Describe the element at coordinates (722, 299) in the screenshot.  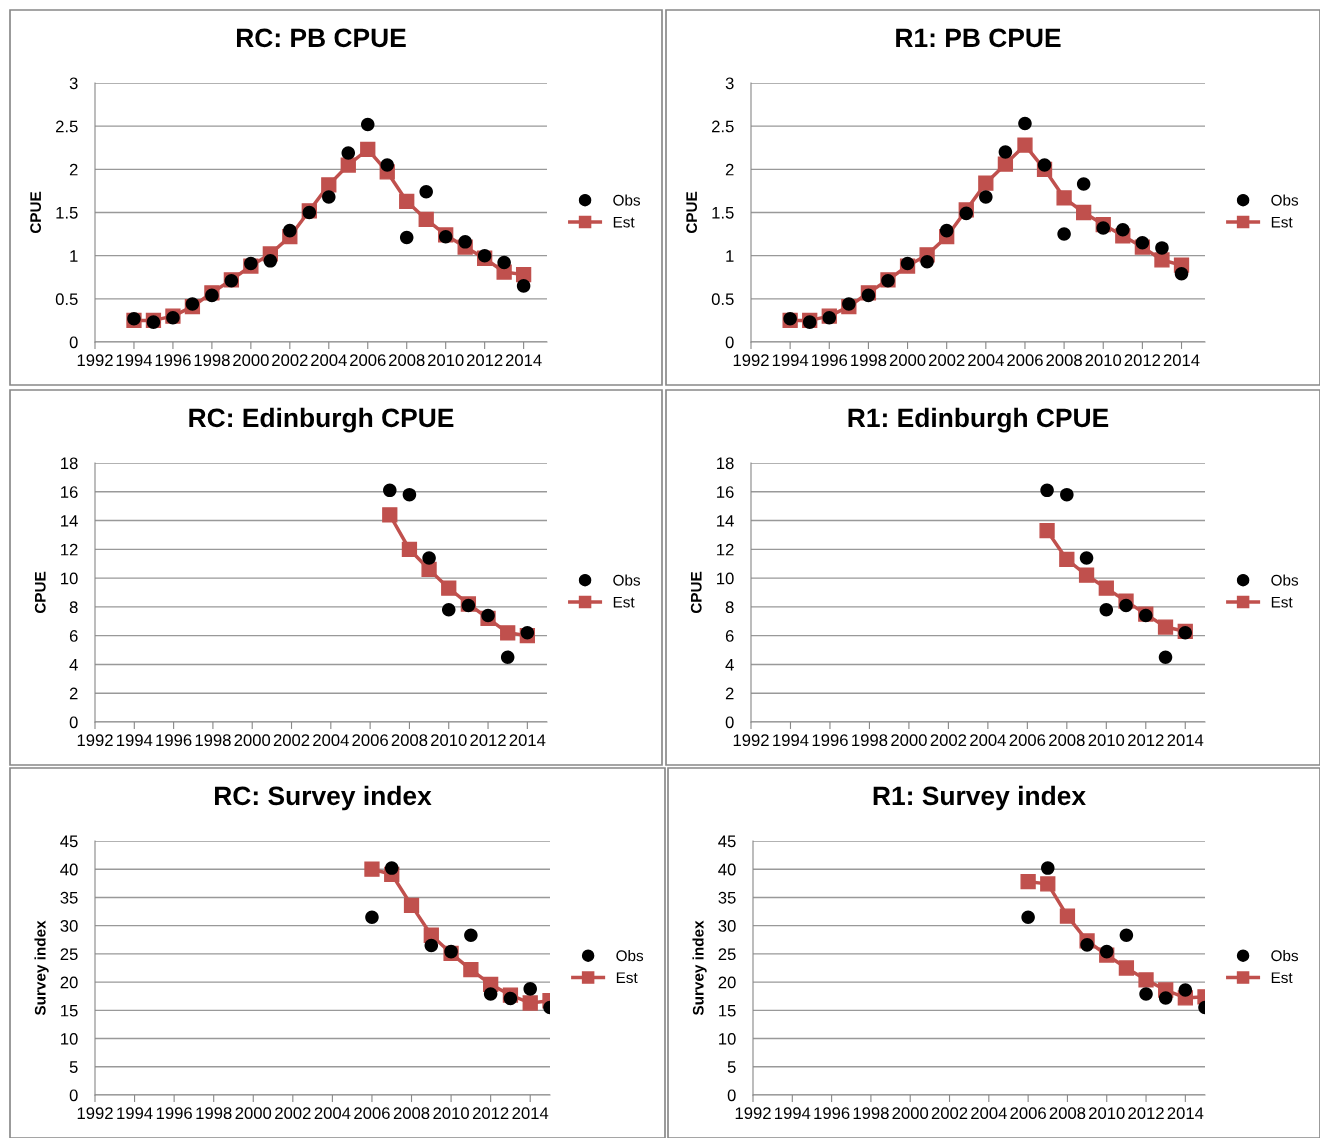
I see `y-tick-label: 0.5` at that location.